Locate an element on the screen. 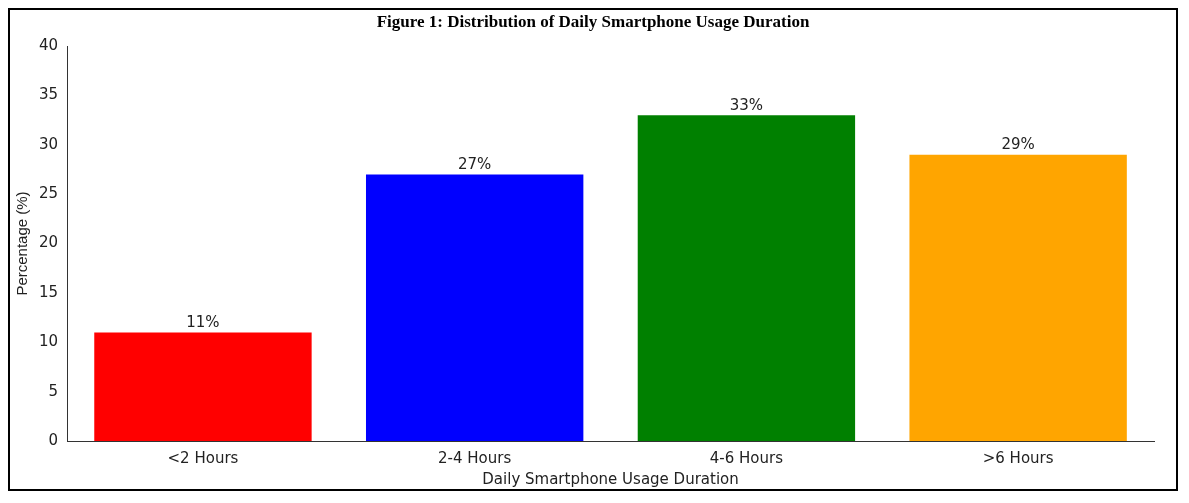  y-tick-label: 10 is located at coordinates (48, 341).